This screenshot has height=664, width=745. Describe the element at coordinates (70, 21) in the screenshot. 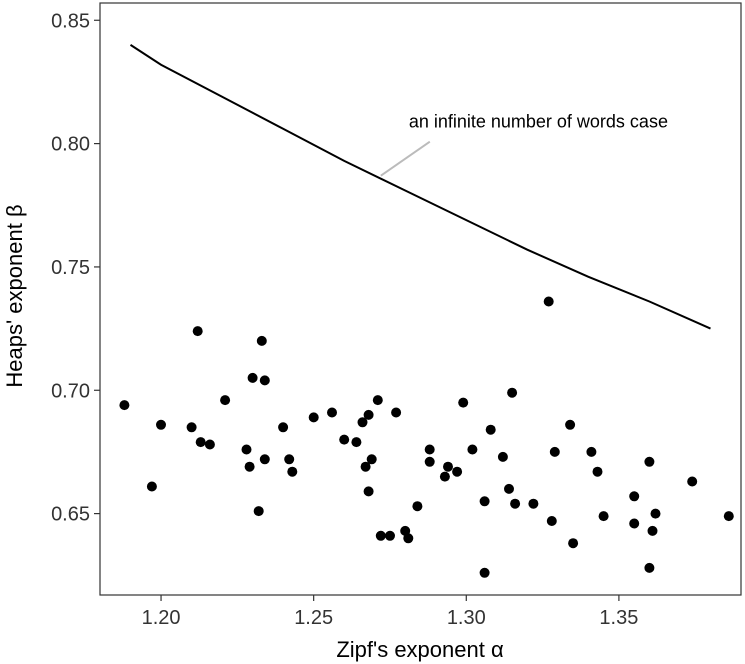

I see `y-tick-label: 0.85` at that location.